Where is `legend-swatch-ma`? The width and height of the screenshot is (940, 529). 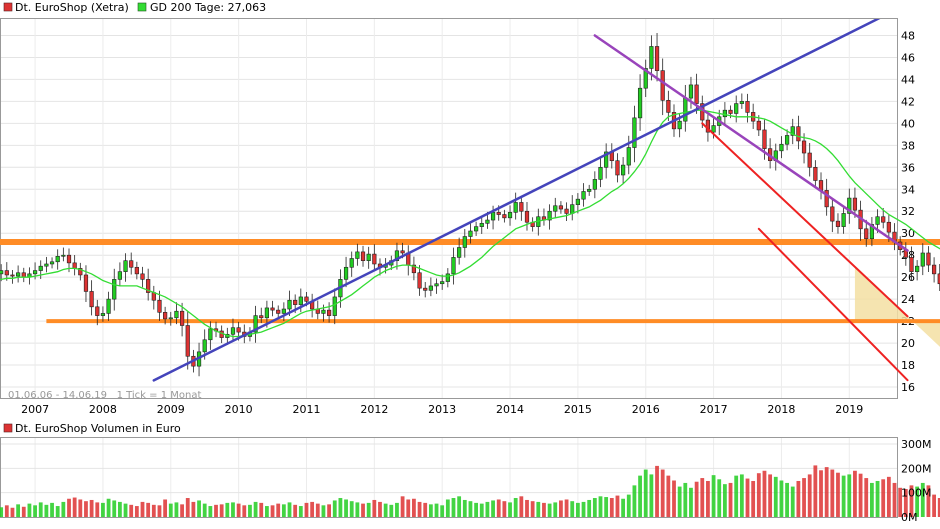
legend-swatch-ma is located at coordinates (142, 7).